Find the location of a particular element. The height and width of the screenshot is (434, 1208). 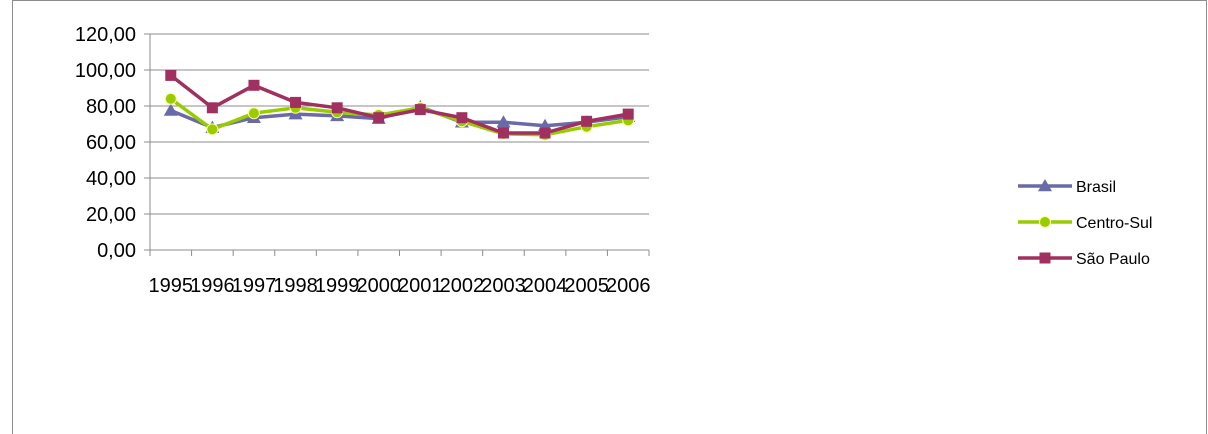

legend-item: Centro-Sul is located at coordinates (1085, 223).